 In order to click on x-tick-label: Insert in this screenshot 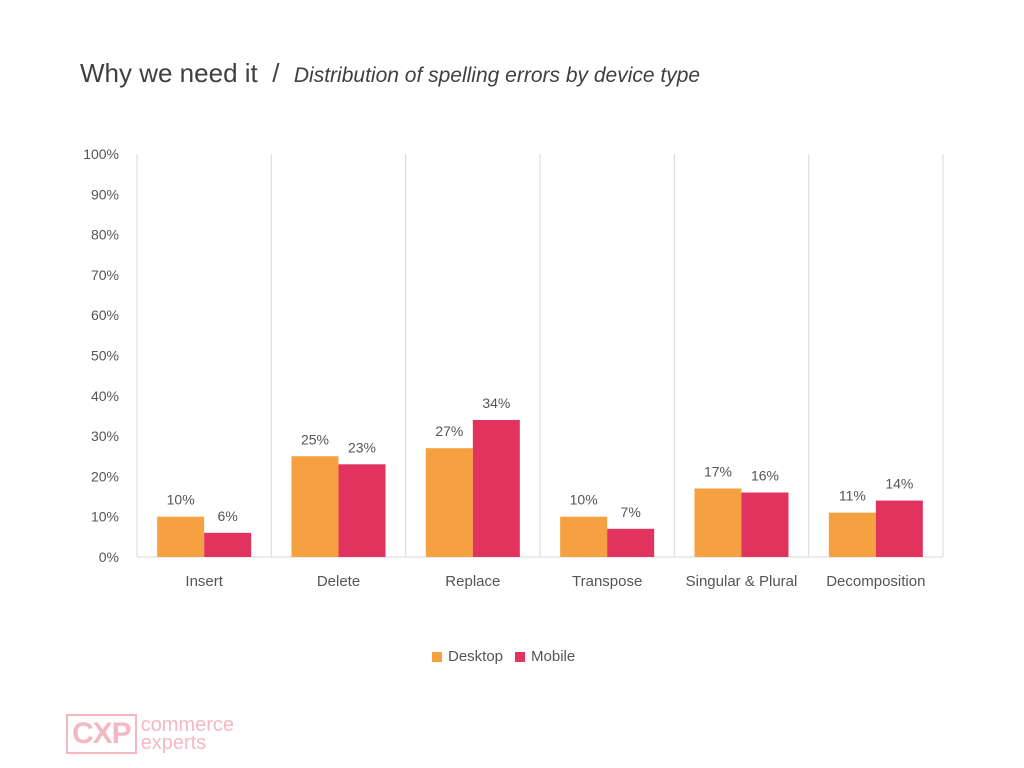, I will do `click(204, 581)`.